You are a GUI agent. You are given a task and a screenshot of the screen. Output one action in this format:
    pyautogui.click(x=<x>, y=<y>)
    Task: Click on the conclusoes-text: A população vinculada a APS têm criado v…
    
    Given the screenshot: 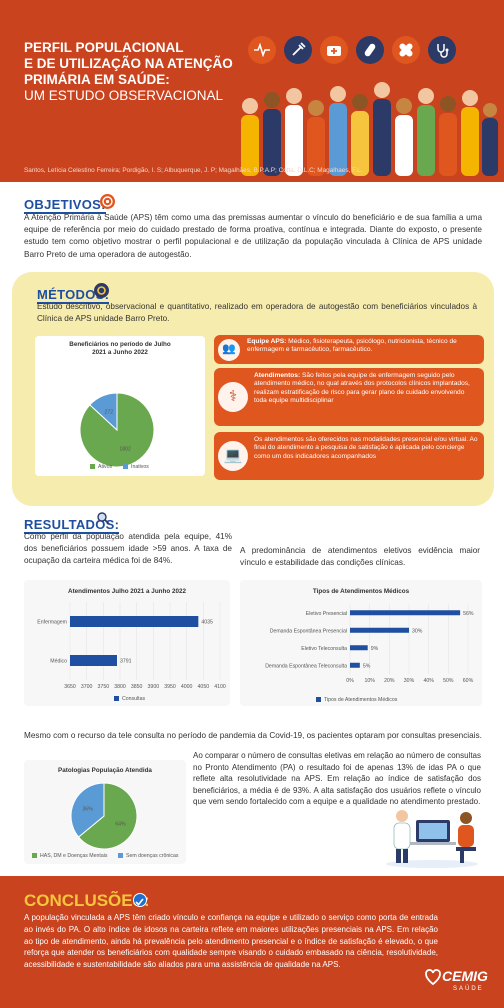 What is the action you would take?
    pyautogui.click(x=231, y=941)
    